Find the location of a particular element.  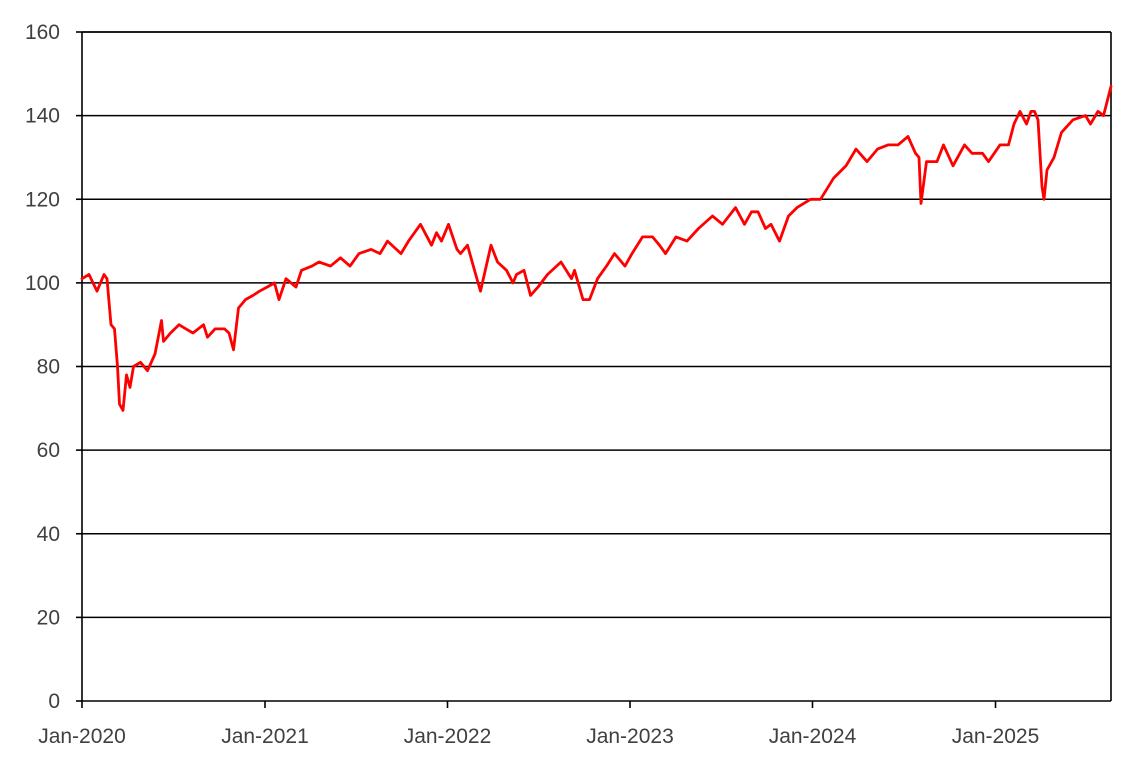

x-tick-label-2: Jan-2022 is located at coordinates (448, 736).